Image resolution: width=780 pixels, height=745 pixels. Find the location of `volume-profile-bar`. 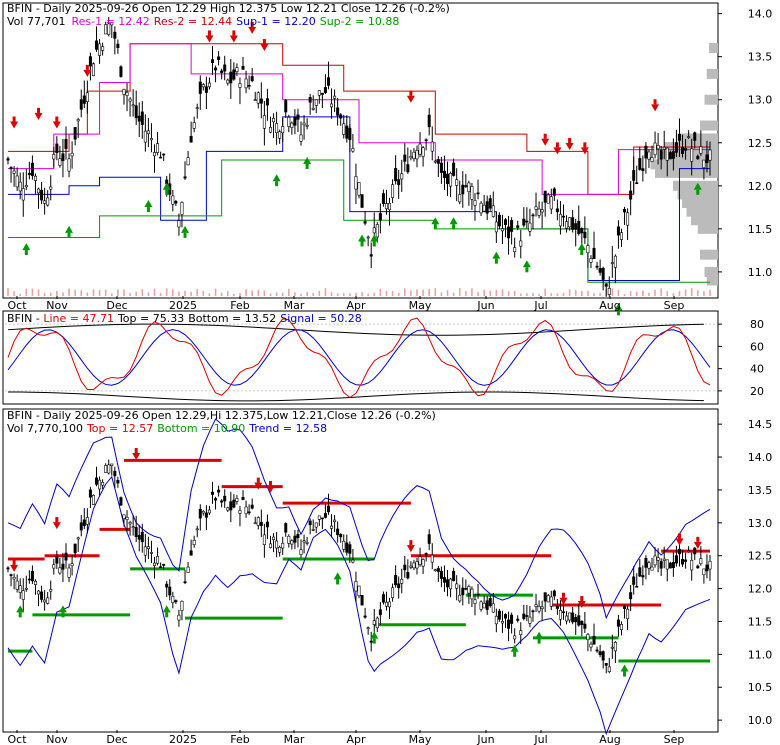

volume-profile-bar is located at coordinates (711, 271).